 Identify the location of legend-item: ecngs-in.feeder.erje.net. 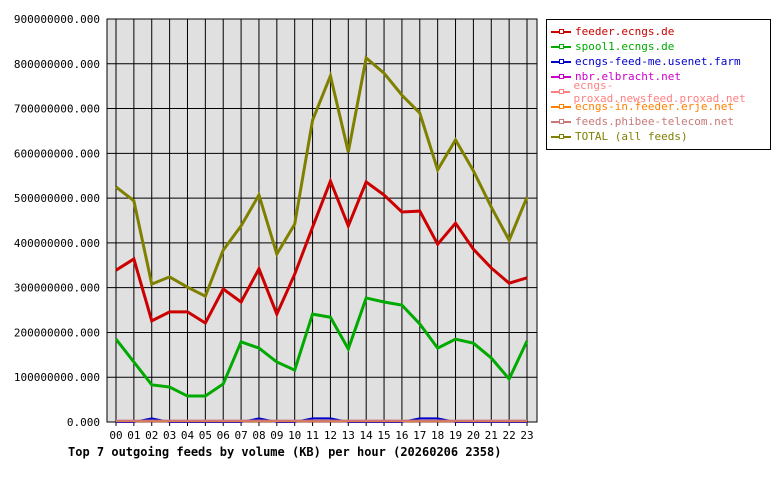
(660, 106).